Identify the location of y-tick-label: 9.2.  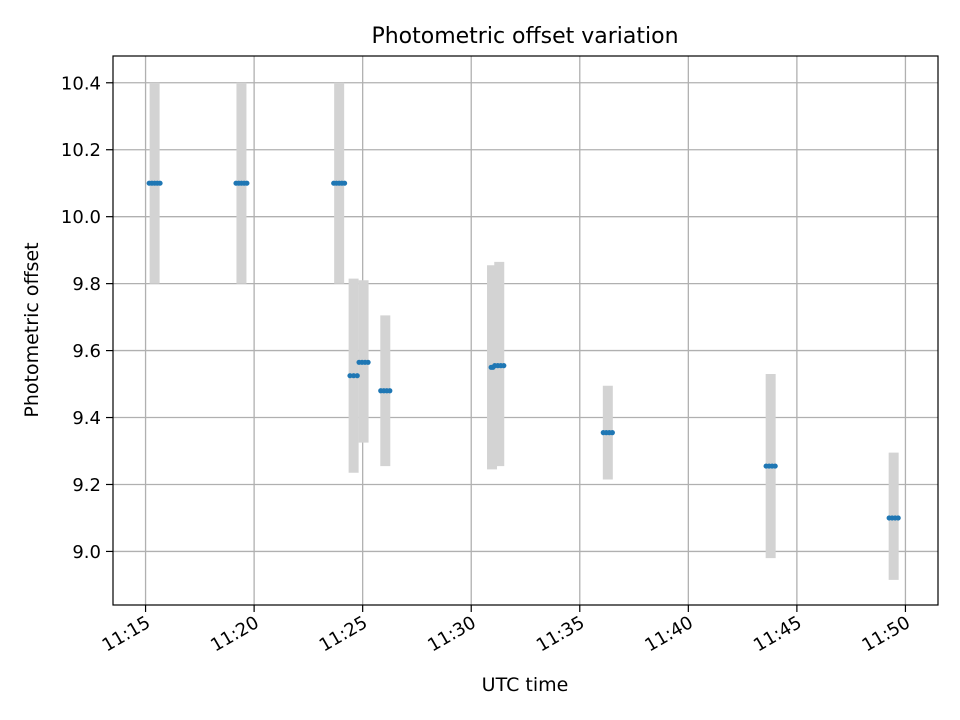
(86, 485).